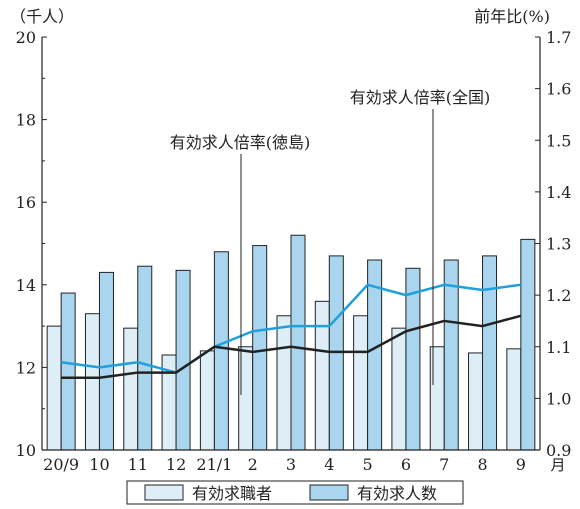 The image size is (580, 509). Describe the element at coordinates (26, 202) in the screenshot. I see `left-tick-label: 16` at that location.